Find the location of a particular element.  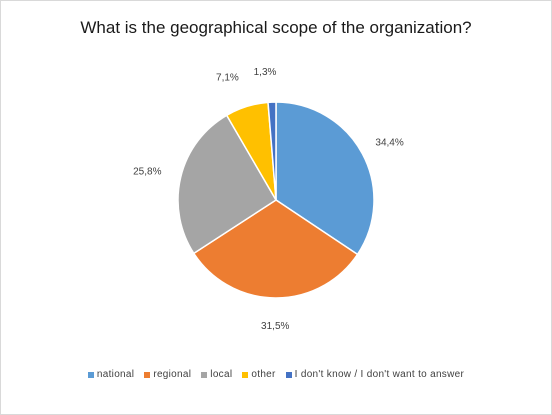

data-label-local: 25,8% is located at coordinates (147, 172).